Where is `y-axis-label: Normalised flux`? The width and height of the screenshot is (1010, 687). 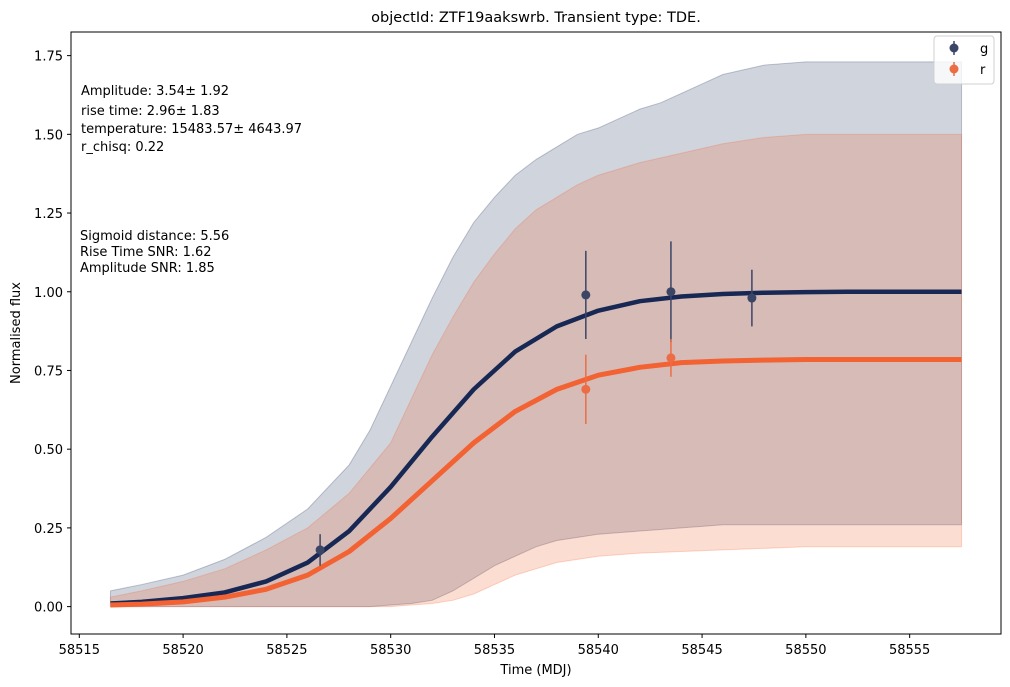
y-axis-label: Normalised flux is located at coordinates (16, 333).